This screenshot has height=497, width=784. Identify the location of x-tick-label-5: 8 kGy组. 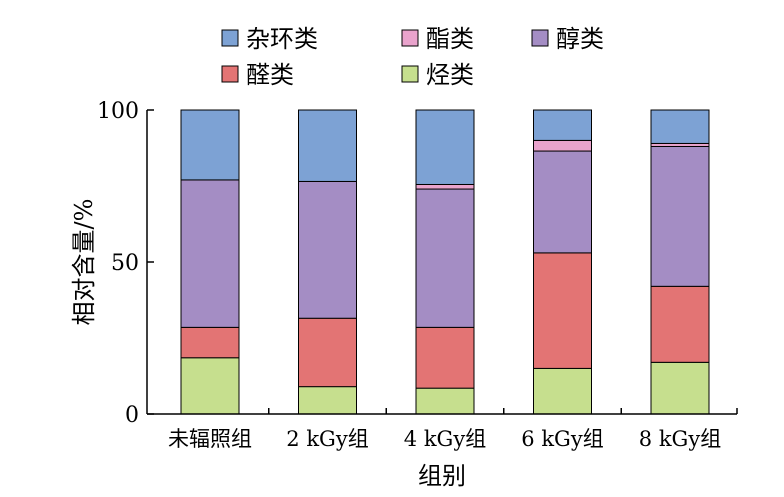
(680, 439).